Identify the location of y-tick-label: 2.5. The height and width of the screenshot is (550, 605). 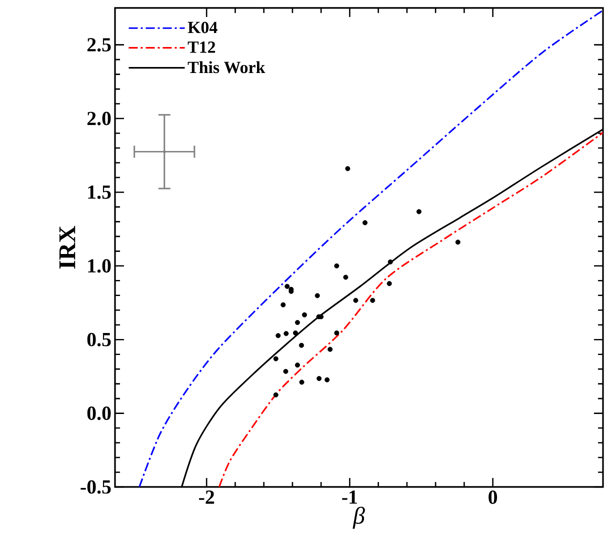
(99, 45).